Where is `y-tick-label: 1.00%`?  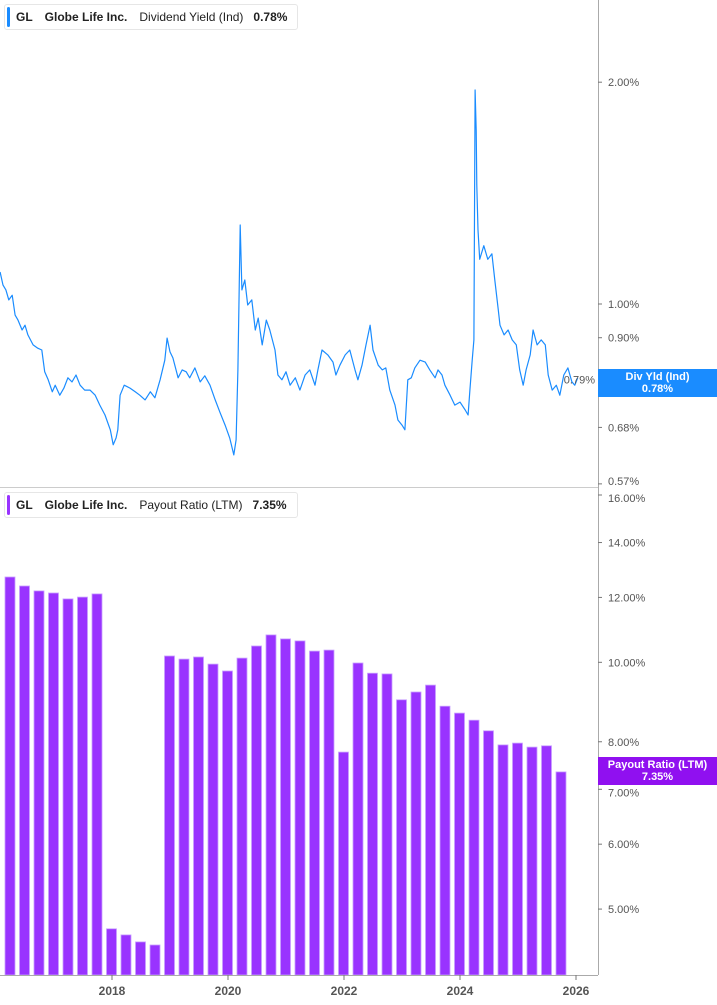 y-tick-label: 1.00% is located at coordinates (623, 305).